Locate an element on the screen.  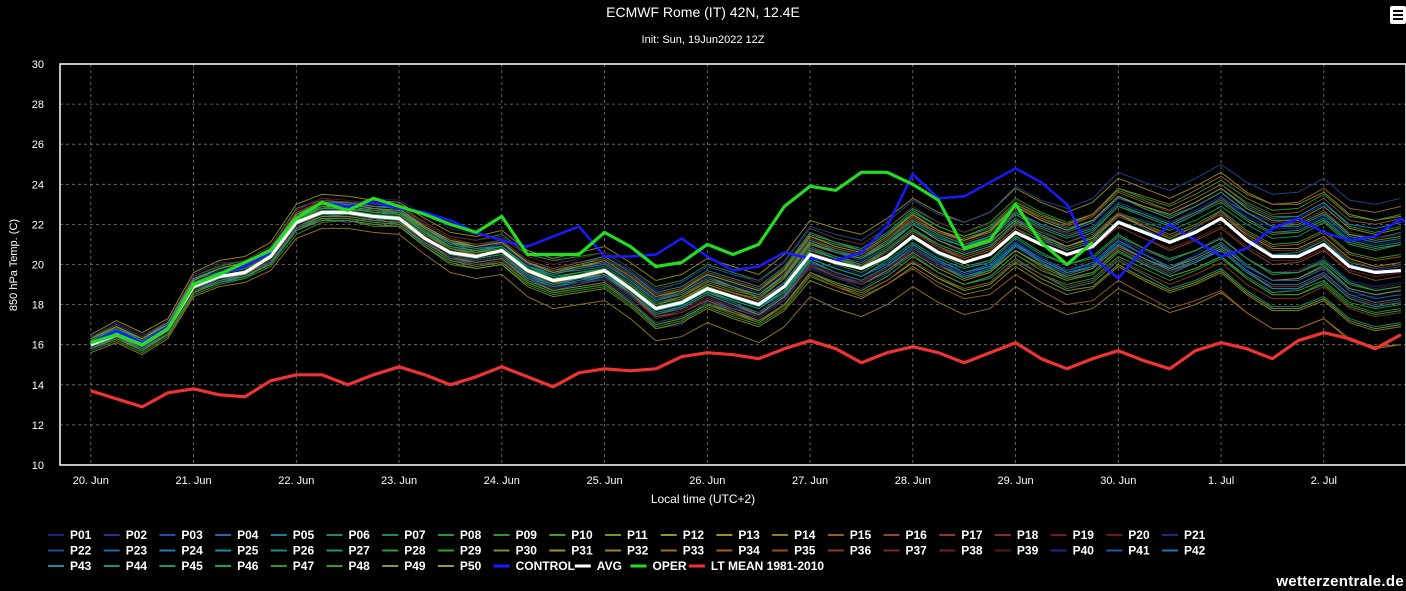
y-tick-label: 30 is located at coordinates (38, 65).